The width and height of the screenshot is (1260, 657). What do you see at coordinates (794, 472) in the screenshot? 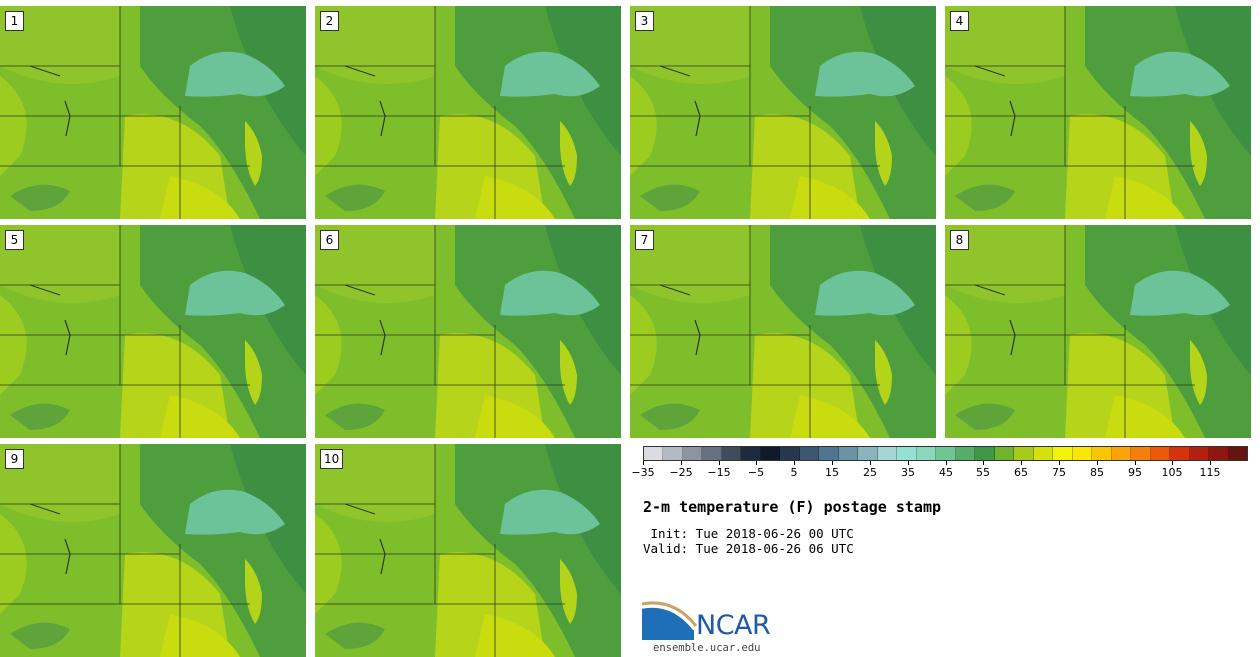
I see `colorbar-tick-label: 5` at bounding box center [794, 472].